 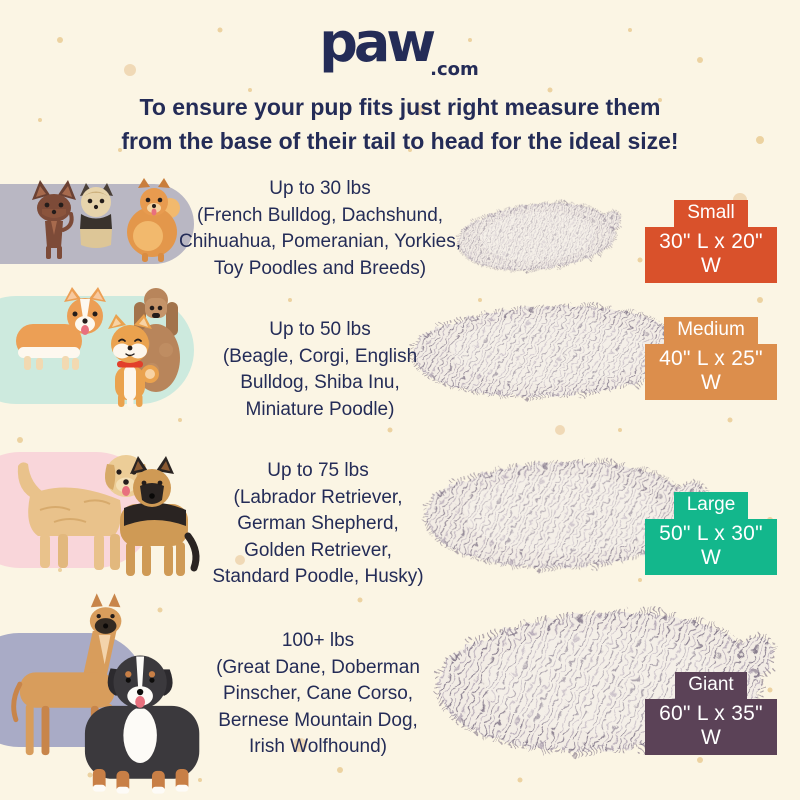 What do you see at coordinates (711, 547) in the screenshot?
I see `size-dimensions-large: 50" L x 30" W` at bounding box center [711, 547].